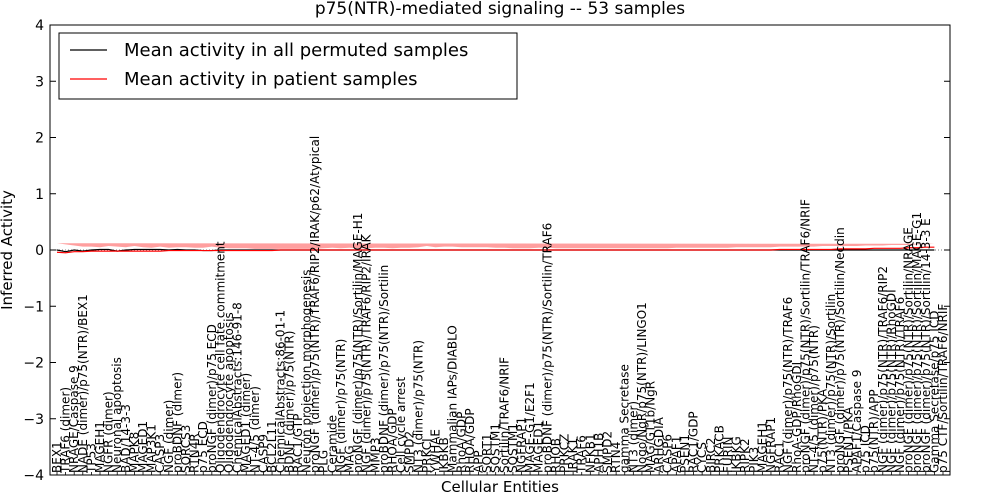 This screenshot has height=500, width=1000. Describe the element at coordinates (39, 26) in the screenshot. I see `y-tick-label: 4` at that location.